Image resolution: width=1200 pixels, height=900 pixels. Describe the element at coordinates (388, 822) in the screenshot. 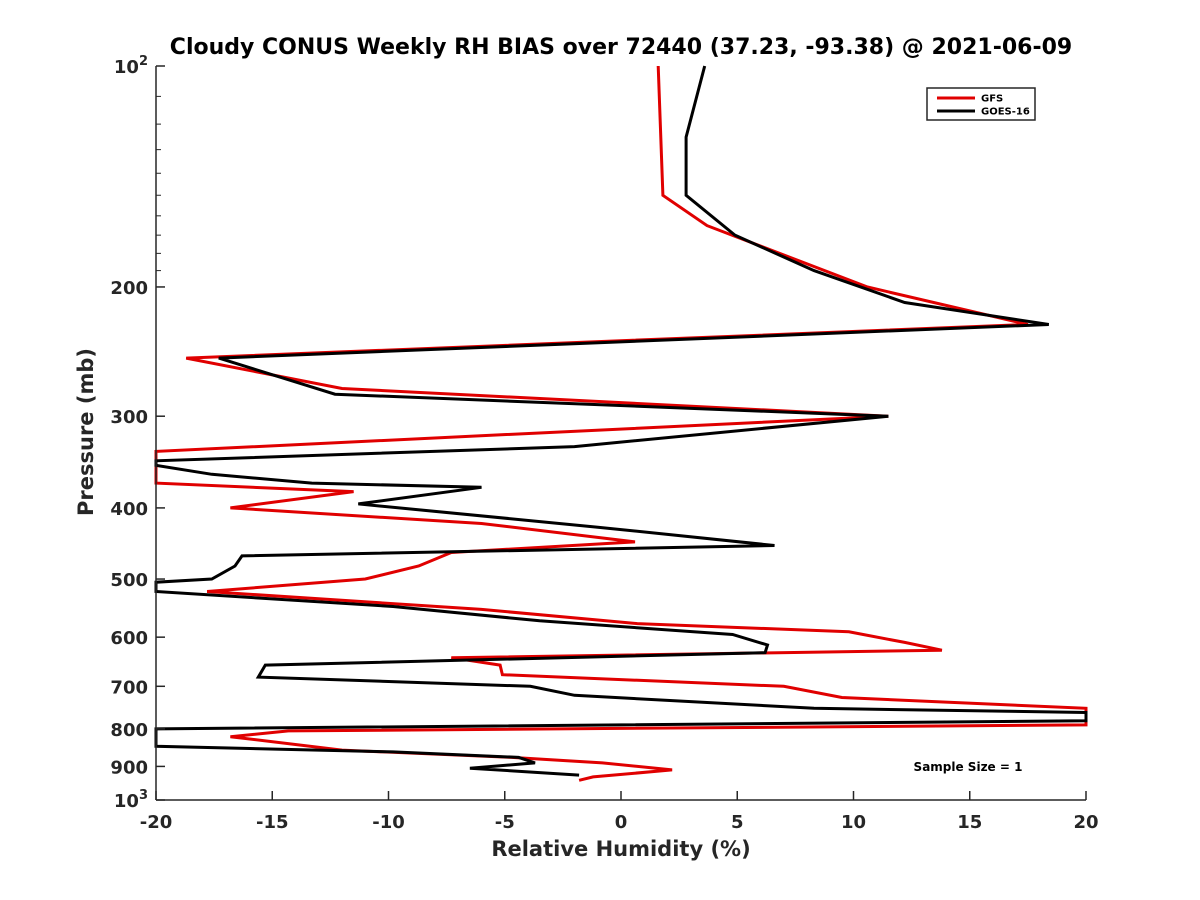

I see `x-tick-label: -10` at that location.